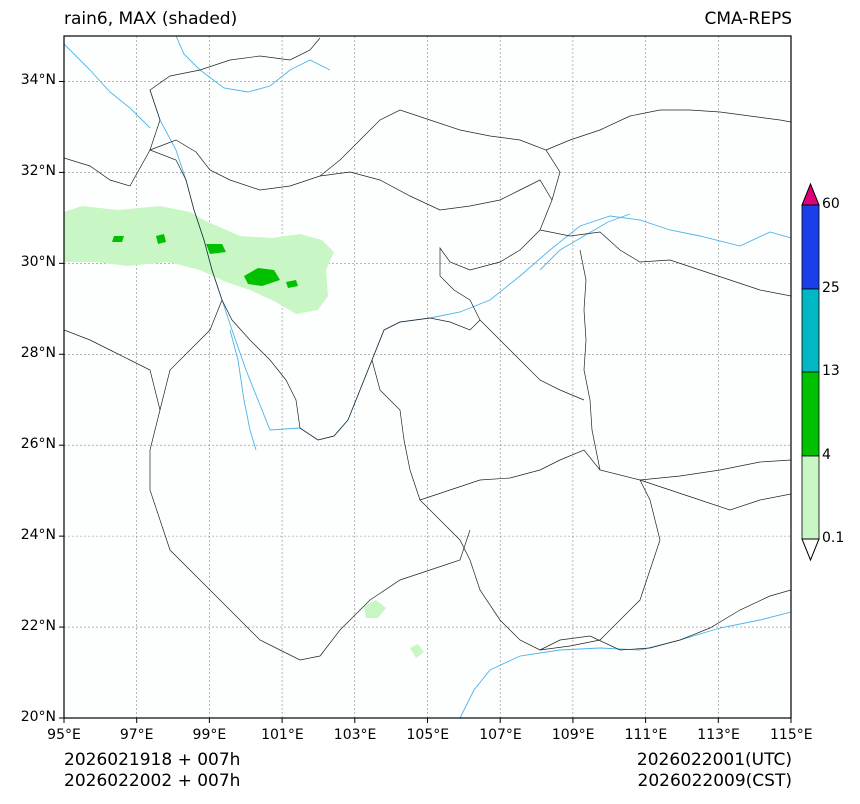 This screenshot has height=804, width=860. What do you see at coordinates (715, 495) in the screenshot?
I see `boundary-guangdong` at bounding box center [715, 495].